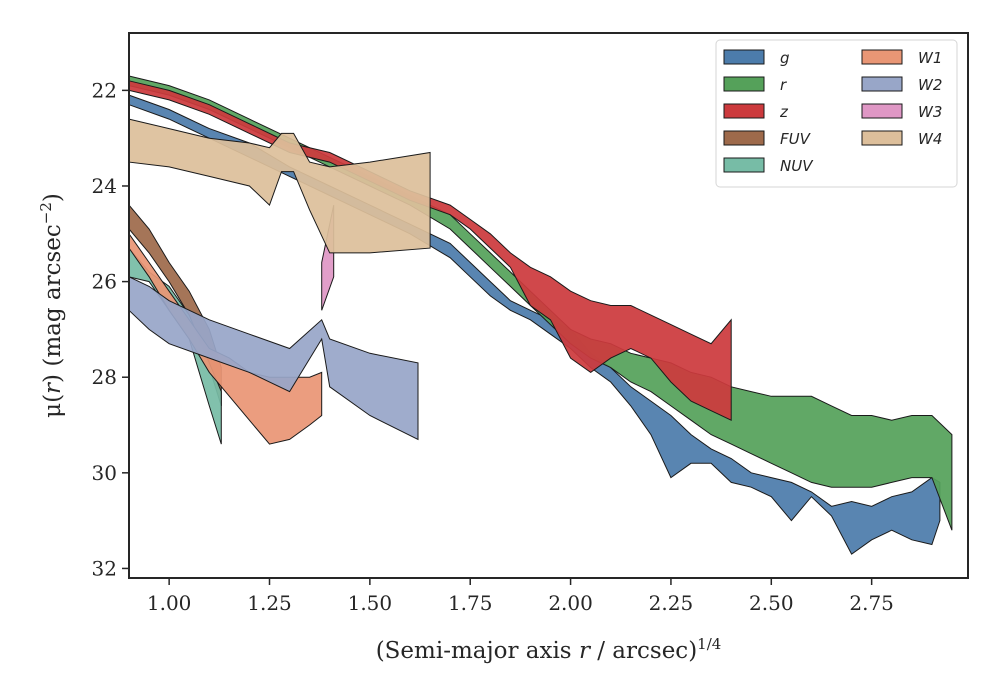 Image resolution: width=1000 pixels, height=700 pixels. What do you see at coordinates (882, 111) in the screenshot?
I see `legend-swatch-w3` at bounding box center [882, 111].